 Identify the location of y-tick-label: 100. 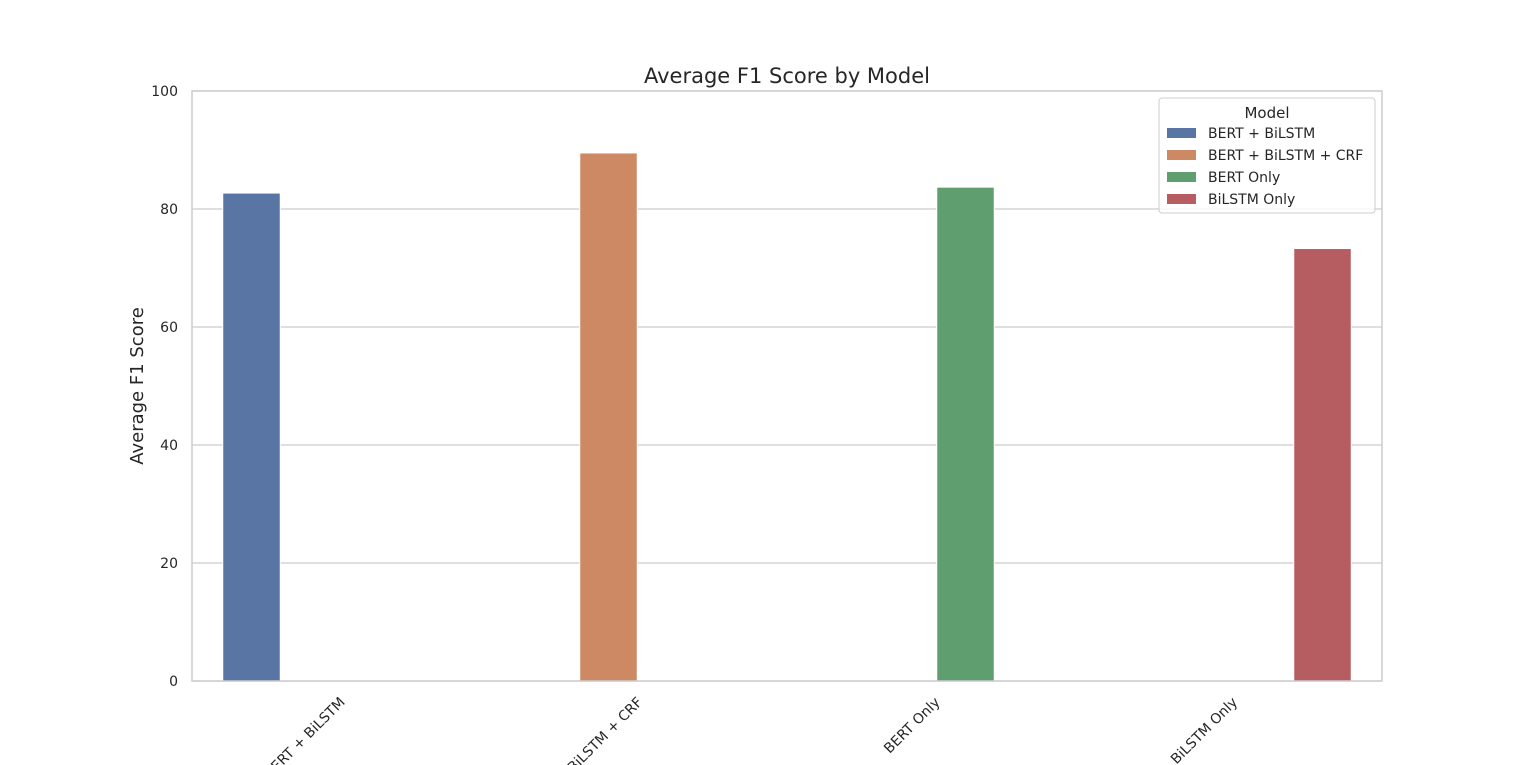
(164, 92).